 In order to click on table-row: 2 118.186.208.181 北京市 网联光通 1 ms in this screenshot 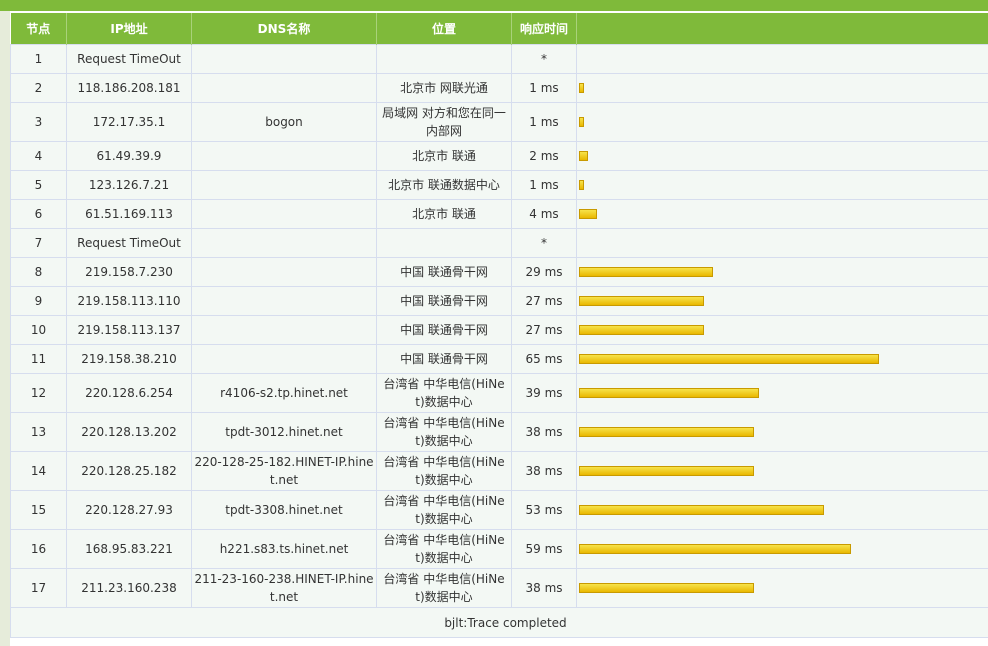, I will do `click(499, 88)`.